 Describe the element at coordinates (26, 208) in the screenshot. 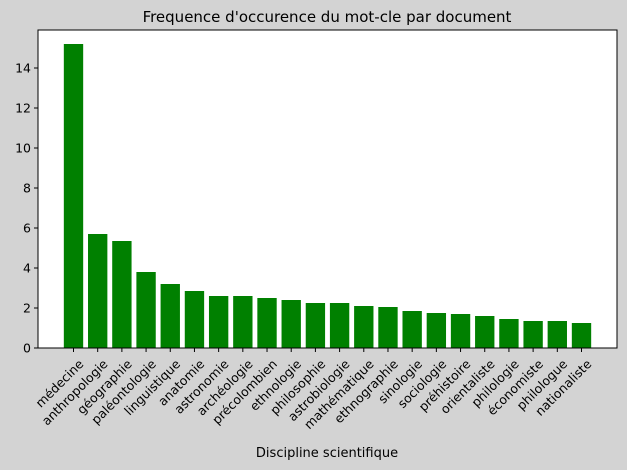

I see `y-axis: 0 2 4 6 8 10 12 14` at that location.